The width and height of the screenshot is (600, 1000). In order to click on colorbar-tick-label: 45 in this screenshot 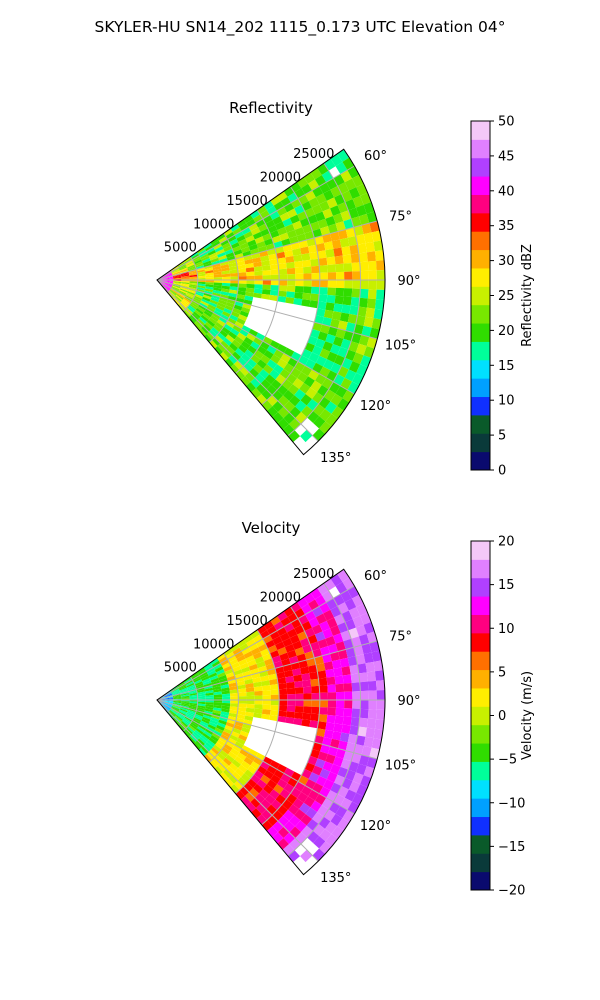, I will do `click(506, 156)`.